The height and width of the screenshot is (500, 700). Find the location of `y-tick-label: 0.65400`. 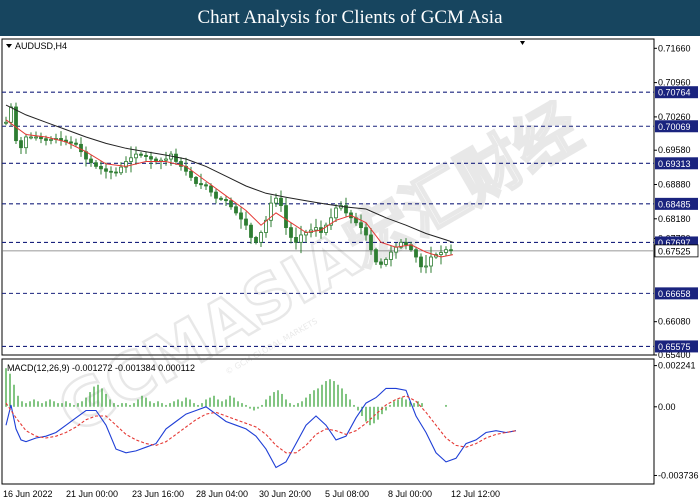

y-tick-label: 0.65400 is located at coordinates (674, 355).